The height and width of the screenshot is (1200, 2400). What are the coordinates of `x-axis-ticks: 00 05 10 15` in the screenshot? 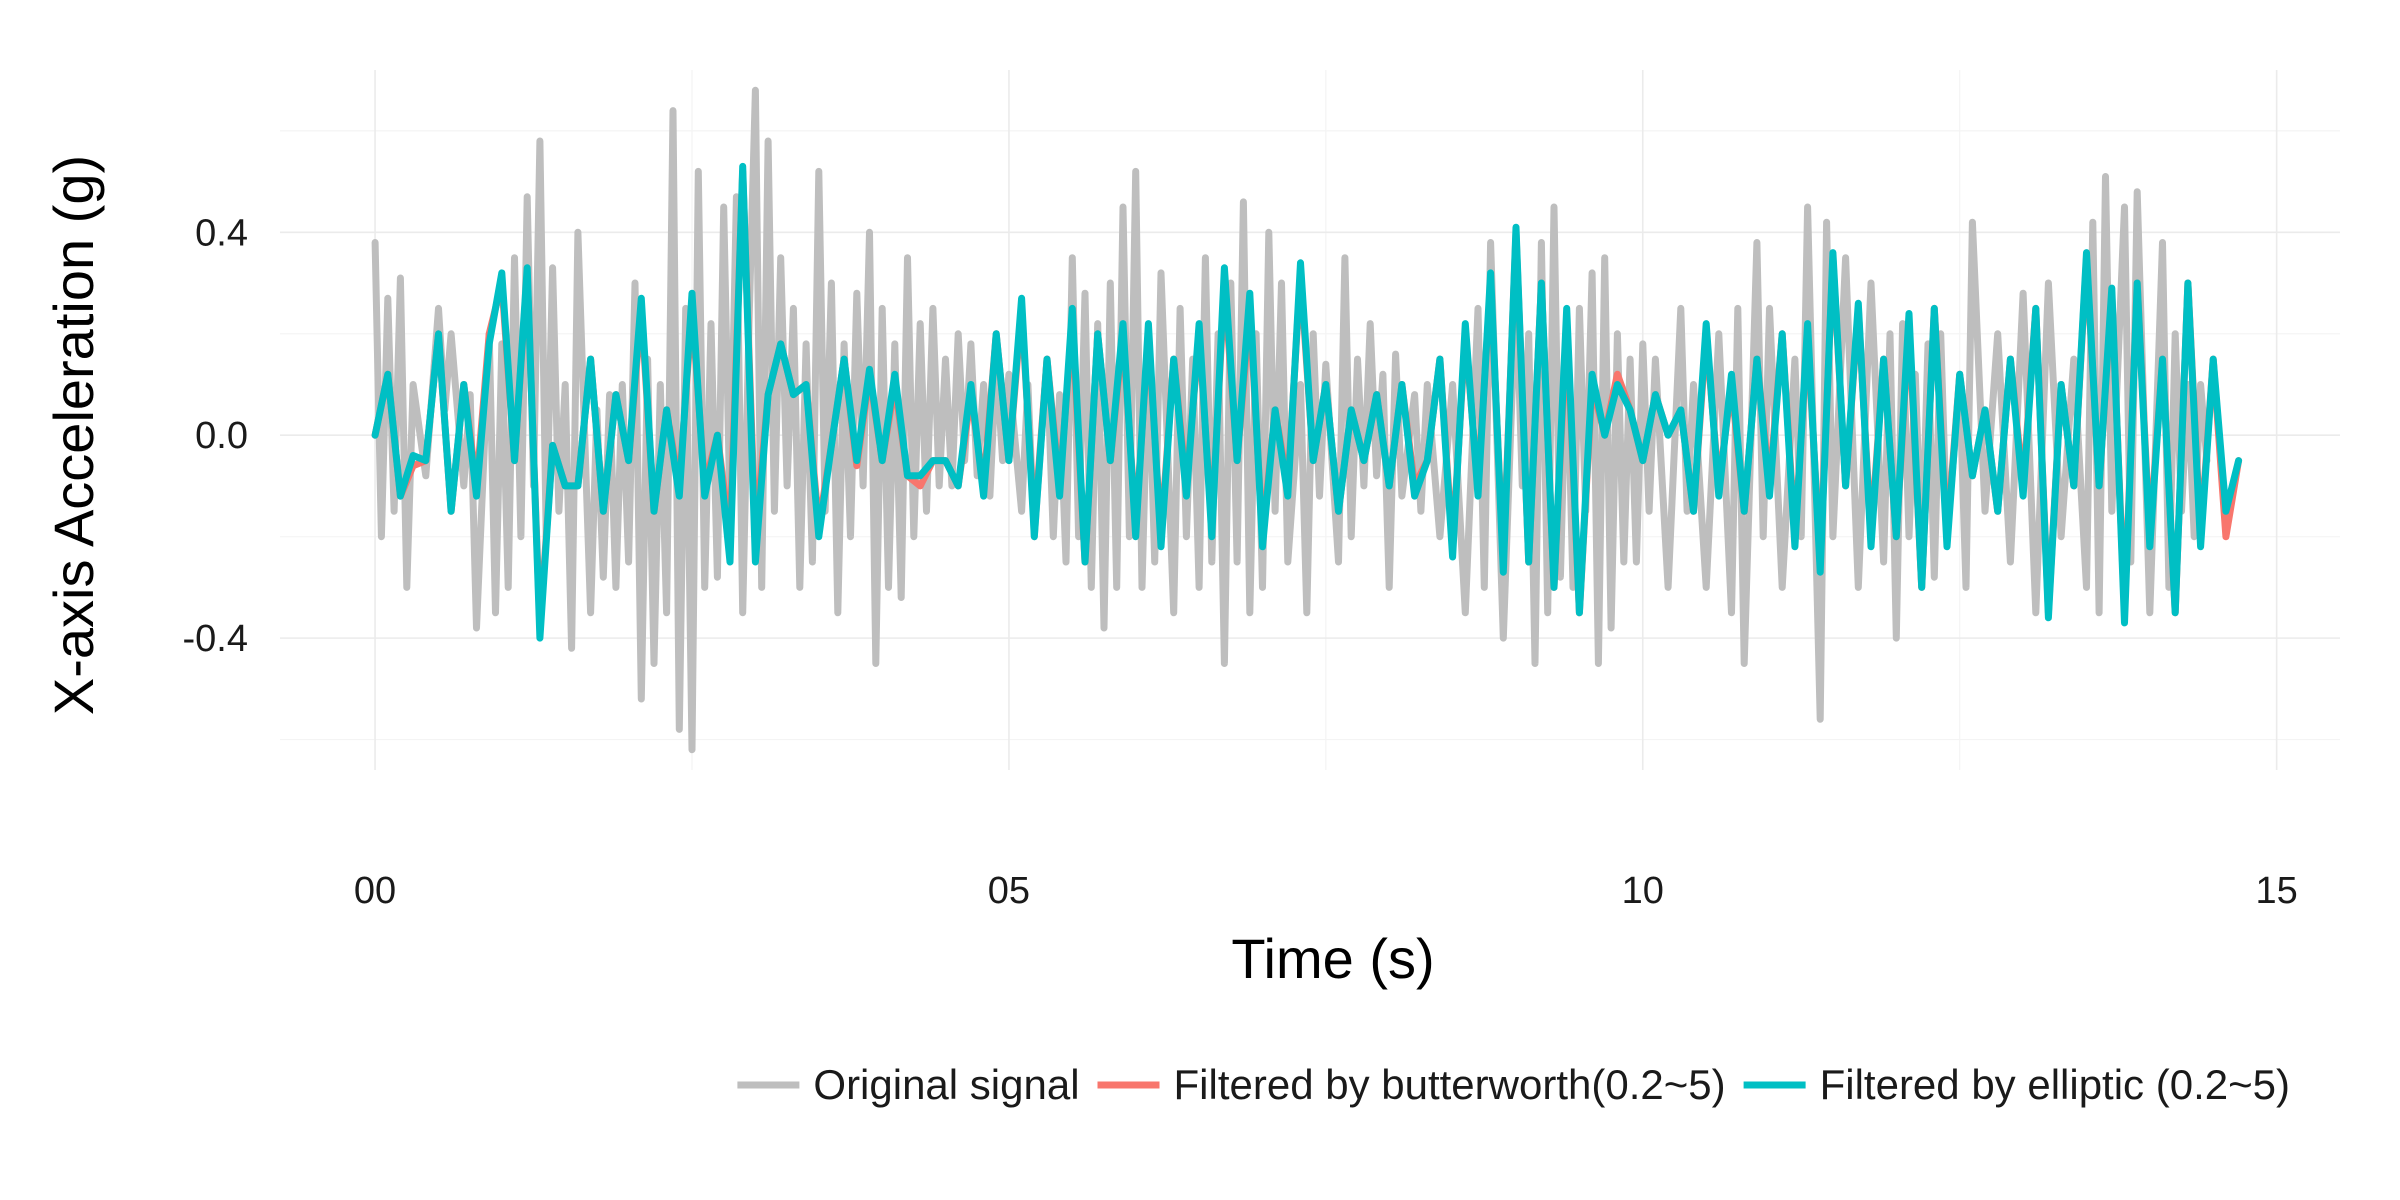 It's located at (1326, 891).